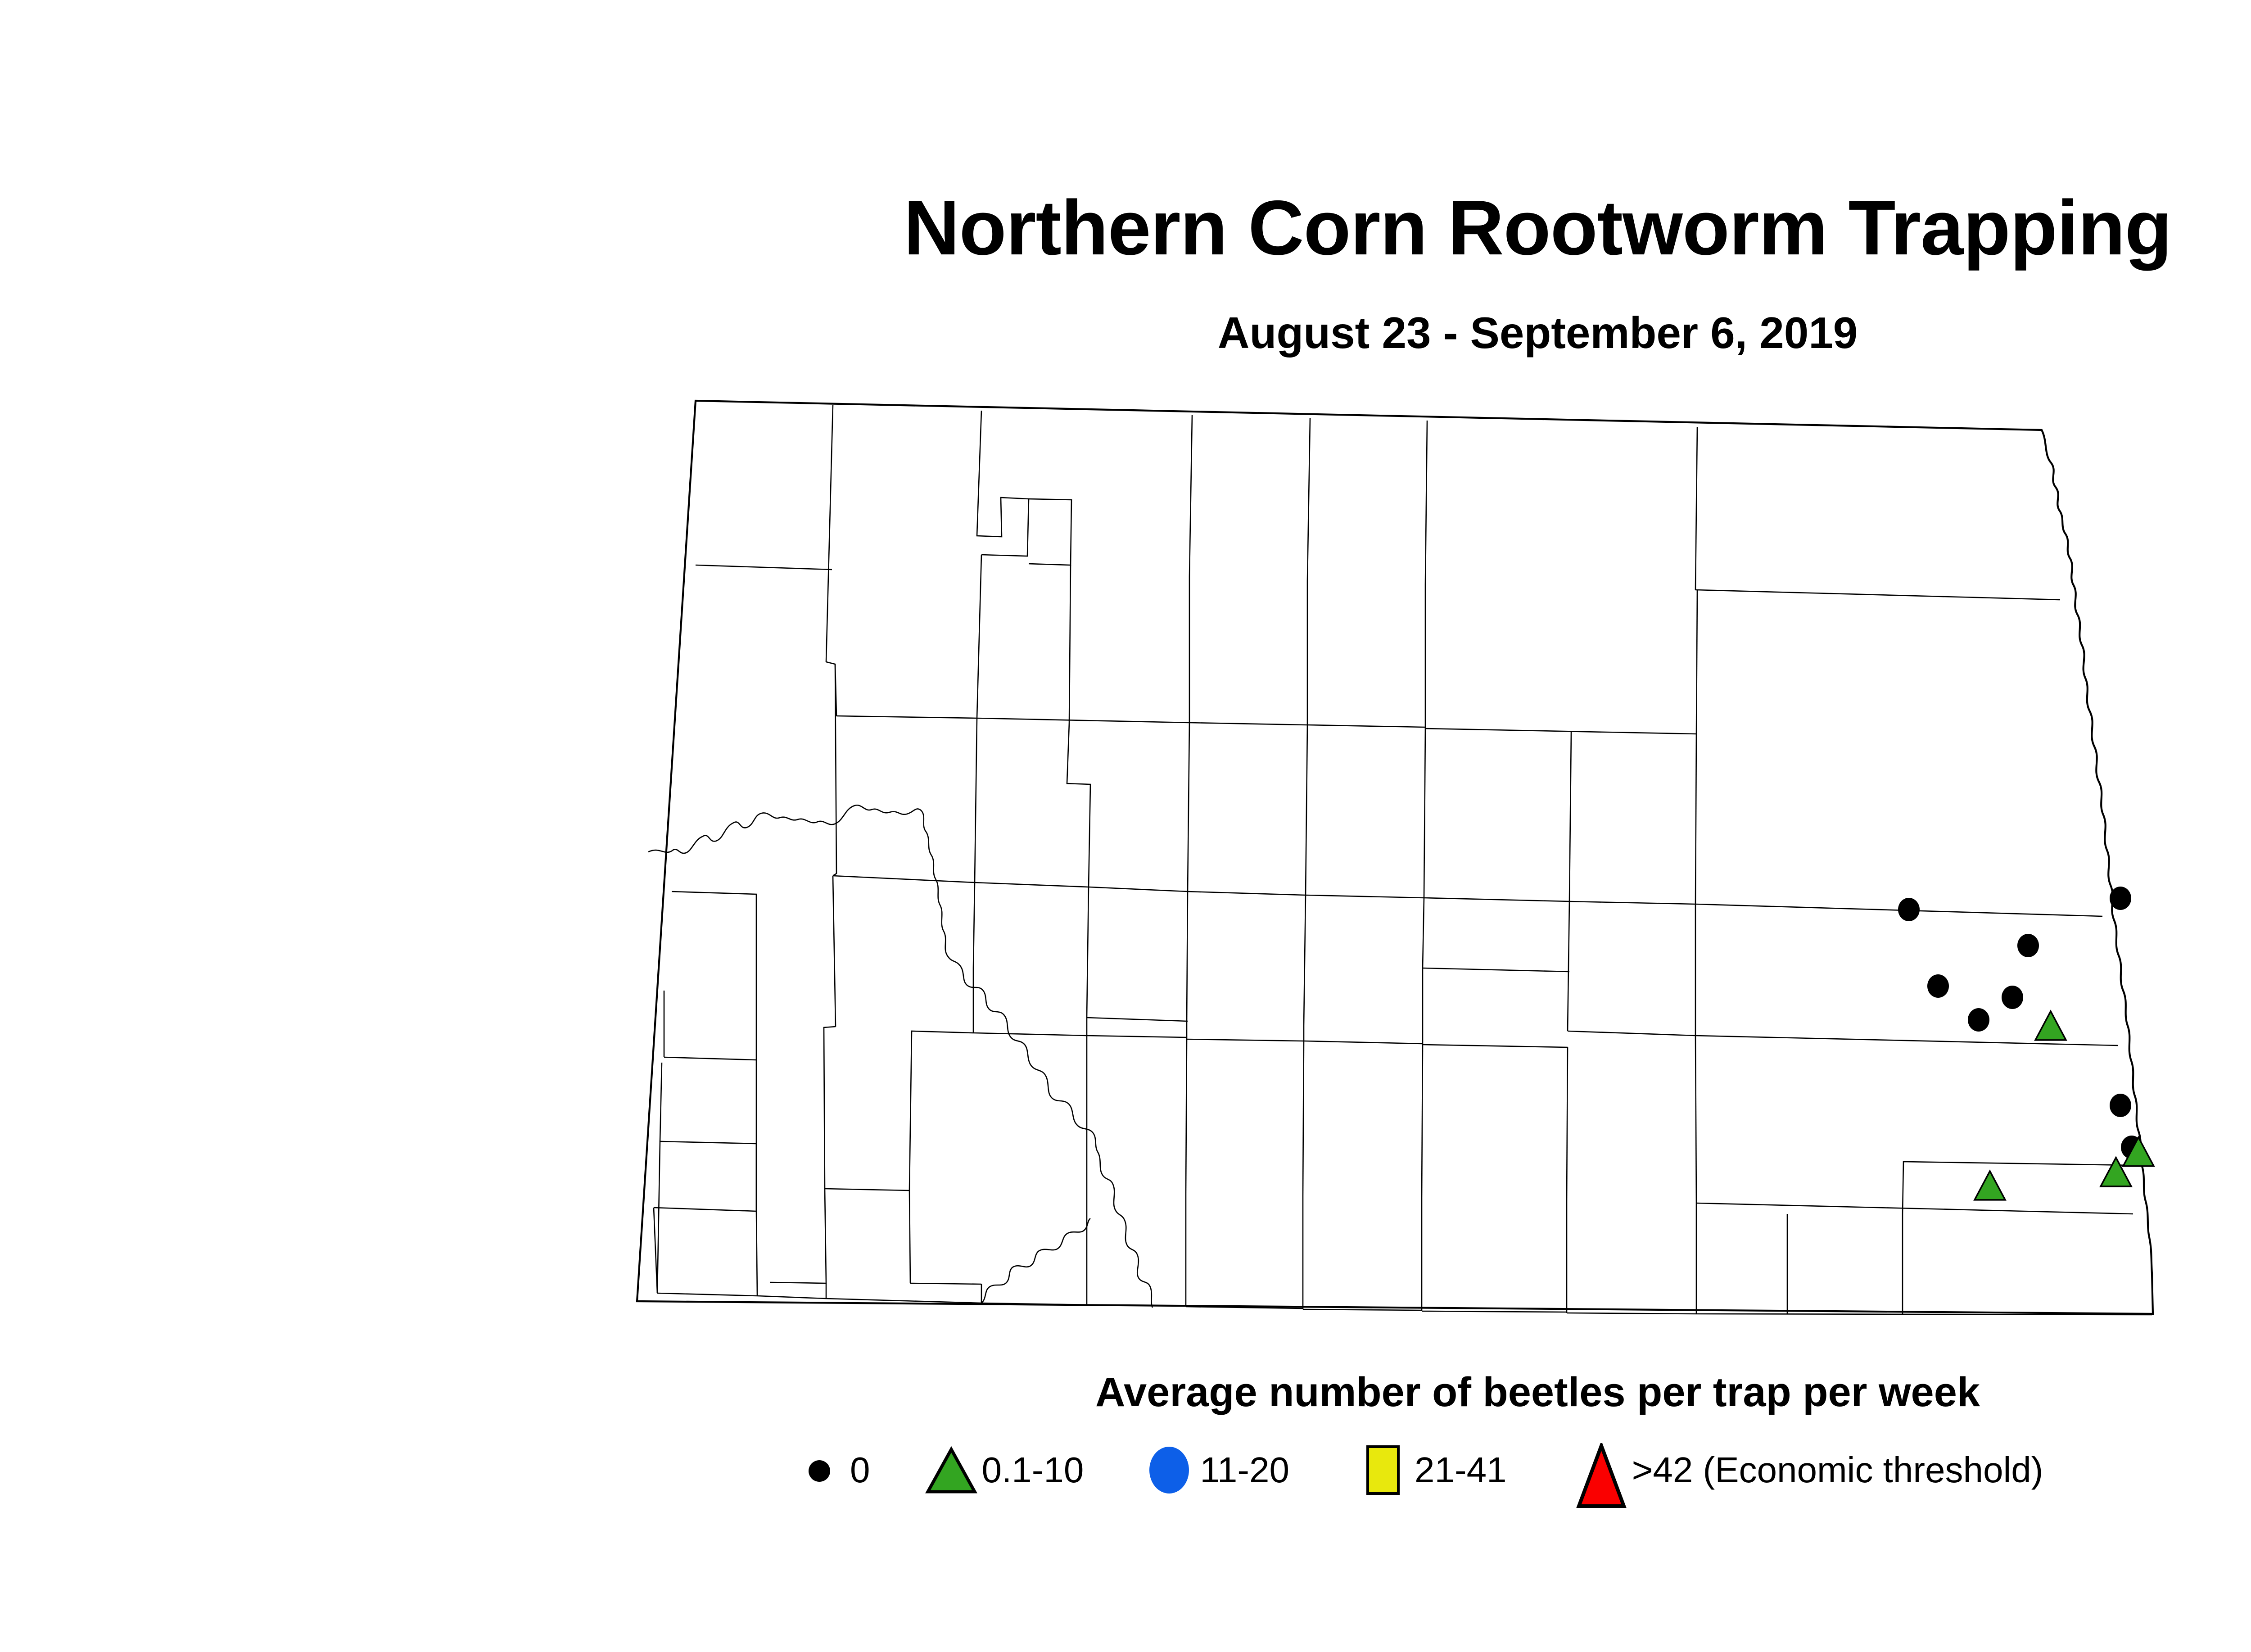  What do you see at coordinates (1216, 1470) in the screenshot?
I see `legend-item-mid: 11-20` at bounding box center [1216, 1470].